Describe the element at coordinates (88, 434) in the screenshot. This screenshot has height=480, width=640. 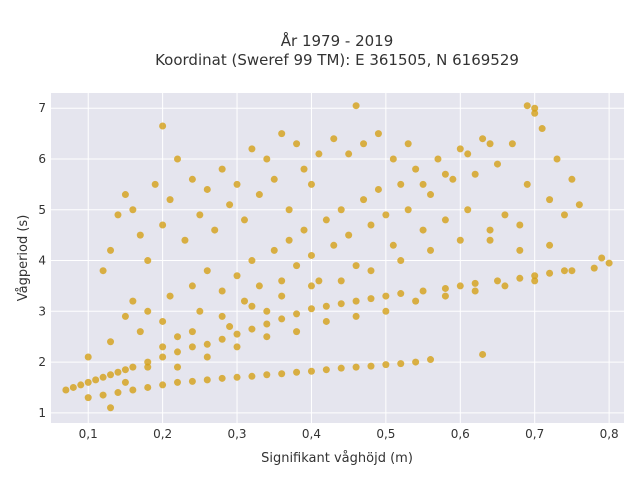
I see `x-tick-label: 0,1` at that location.